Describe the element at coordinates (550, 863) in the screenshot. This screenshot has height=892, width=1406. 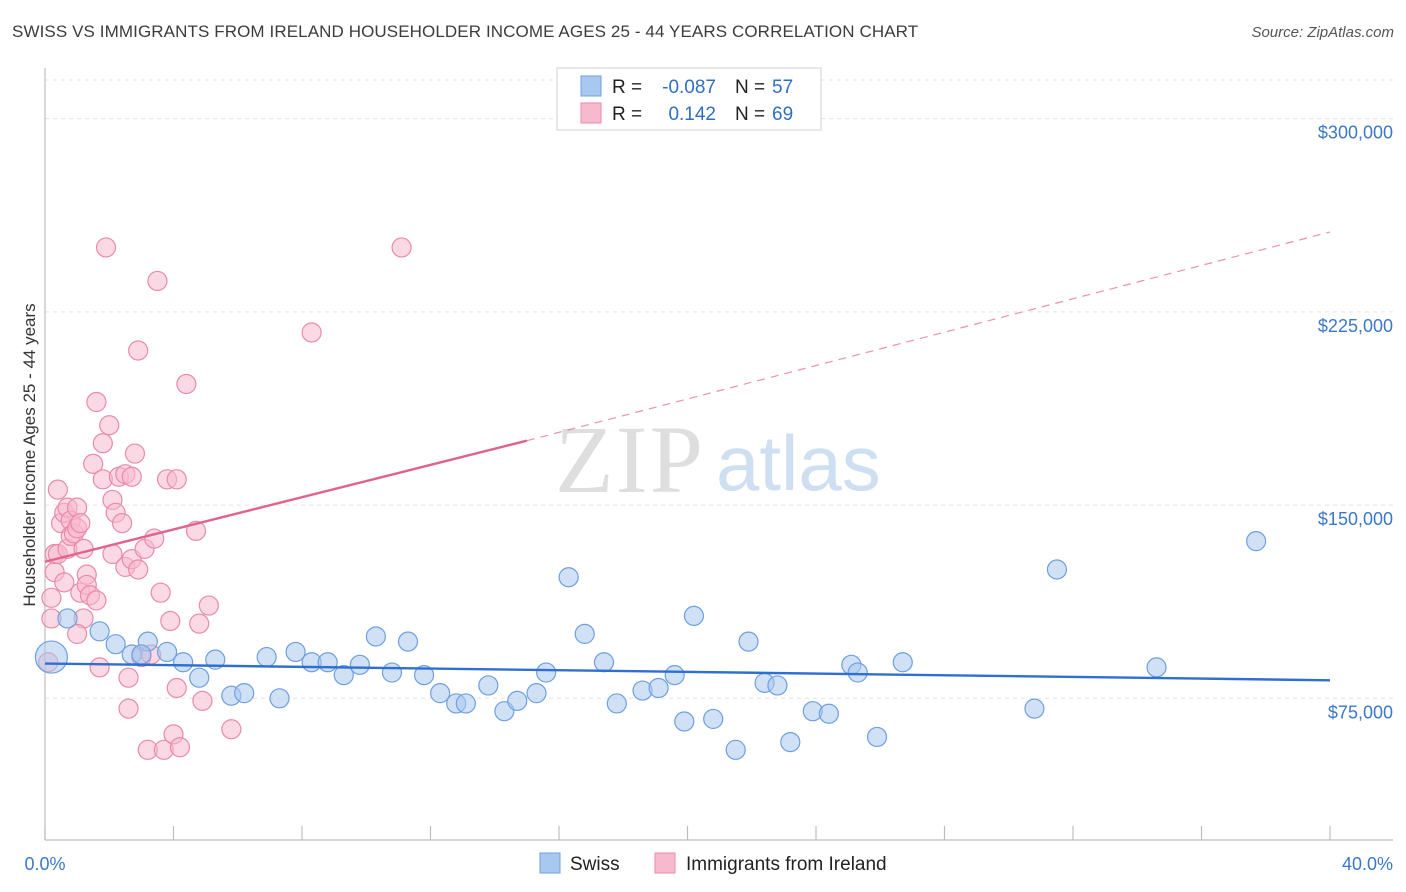
I see `bottom-legend-swatch-swiss` at that location.